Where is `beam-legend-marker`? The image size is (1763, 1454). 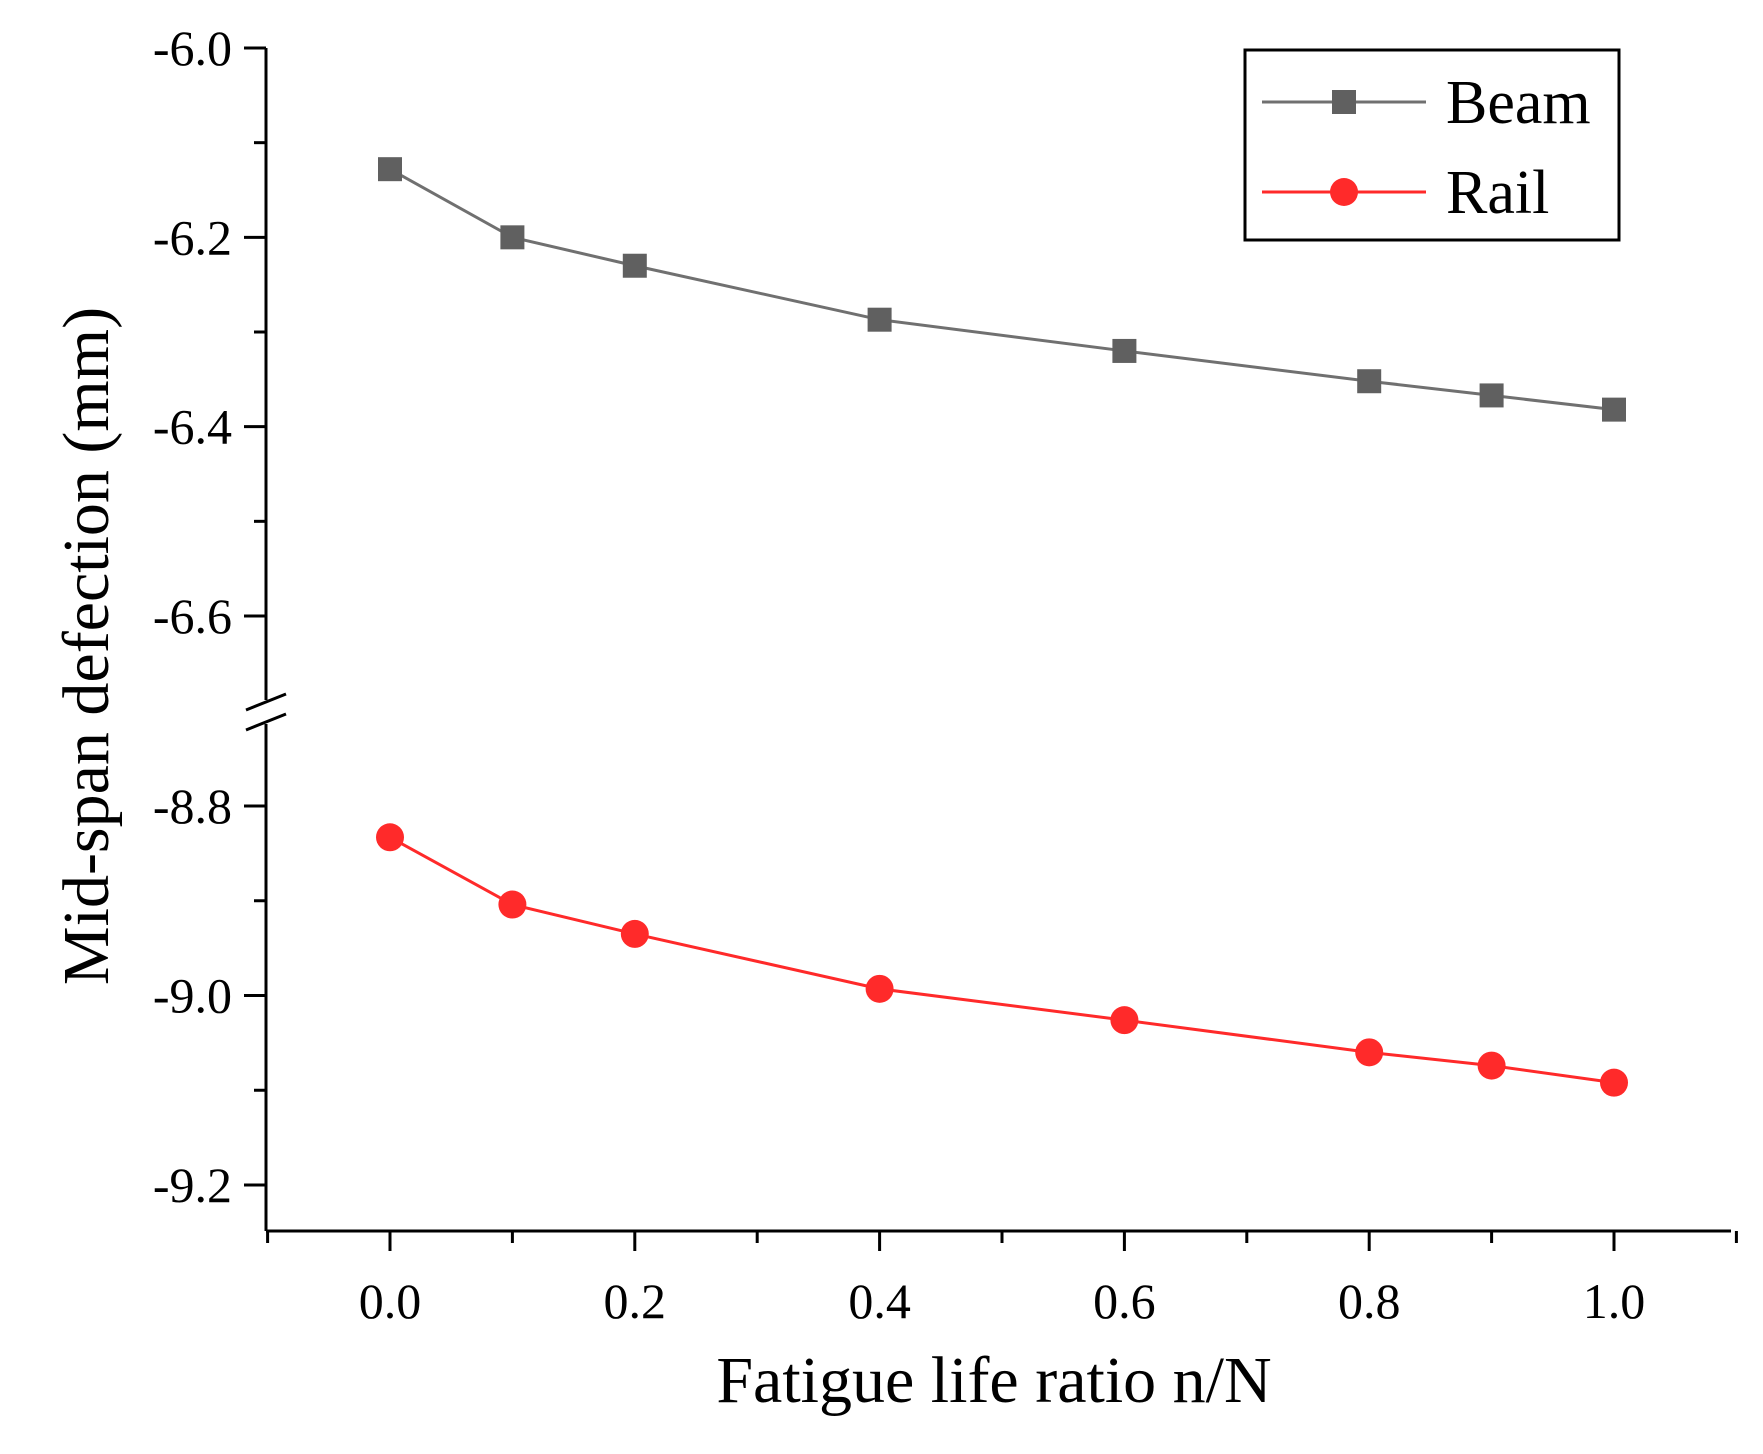
beam-legend-marker is located at coordinates (1344, 102).